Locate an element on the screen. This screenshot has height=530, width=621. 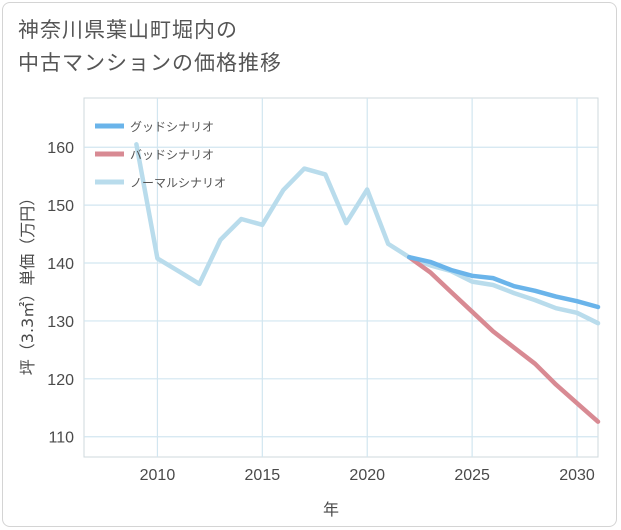
chart-title: 神奈川県葉山町堀内の 中古マンションの価格推移 is located at coordinates (150, 47).